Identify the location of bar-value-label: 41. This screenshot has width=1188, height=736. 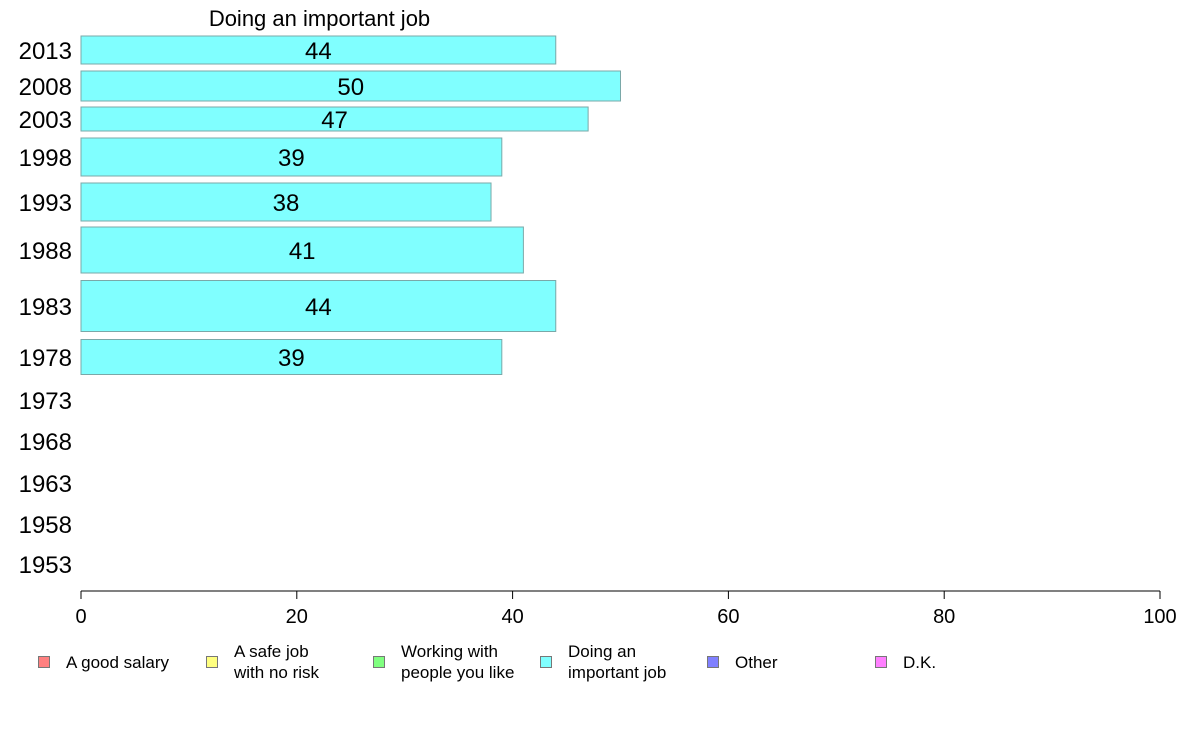
(302, 251).